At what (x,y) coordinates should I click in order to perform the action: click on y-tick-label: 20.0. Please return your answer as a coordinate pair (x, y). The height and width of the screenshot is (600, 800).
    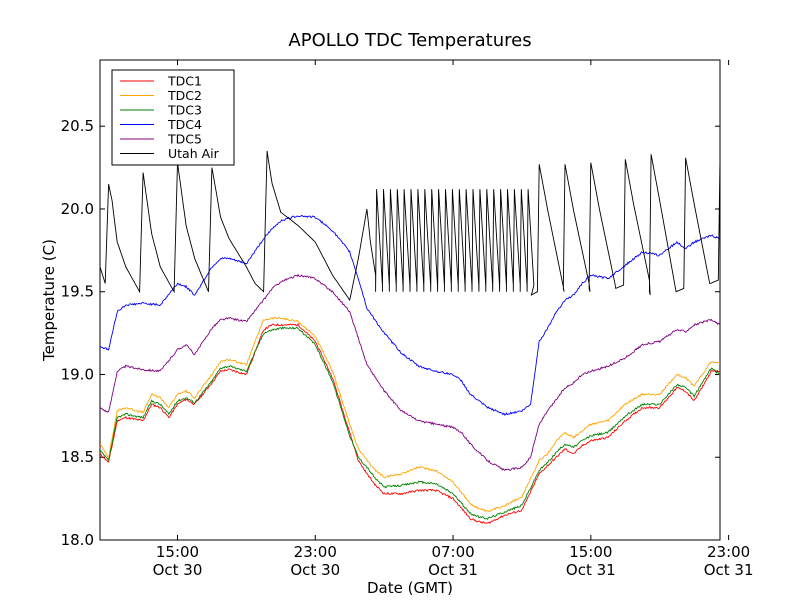
    Looking at the image, I should click on (77, 209).